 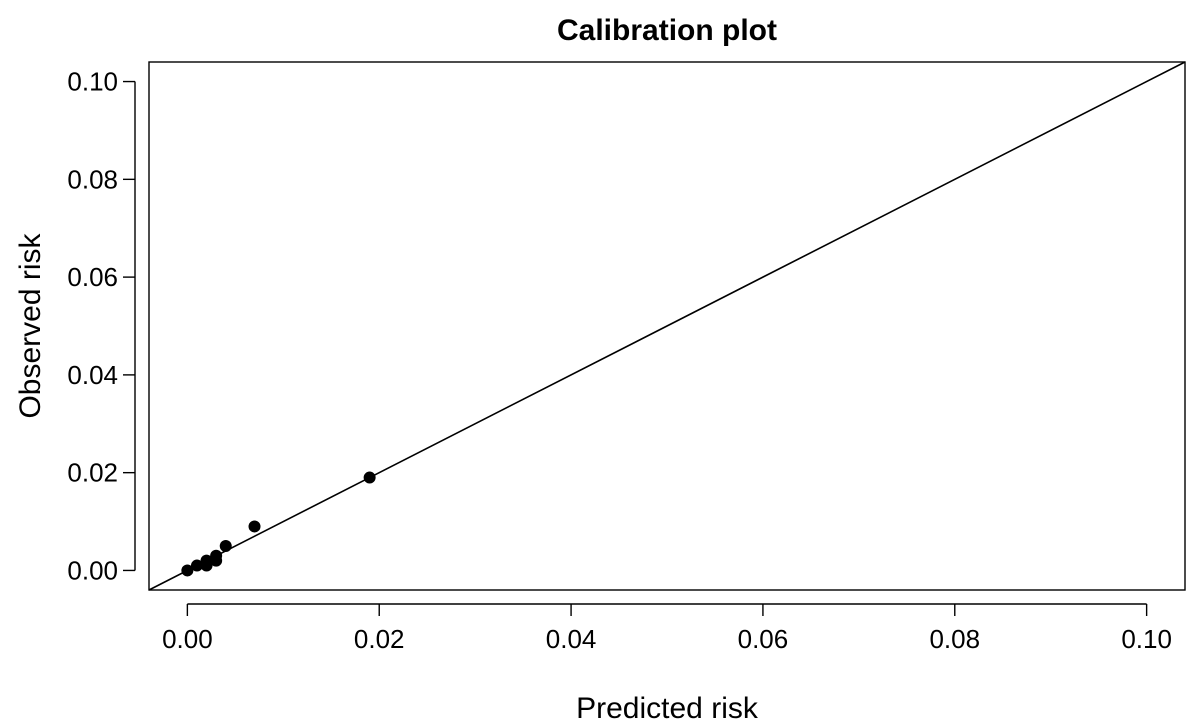 I want to click on points-layer, so click(x=278, y=524).